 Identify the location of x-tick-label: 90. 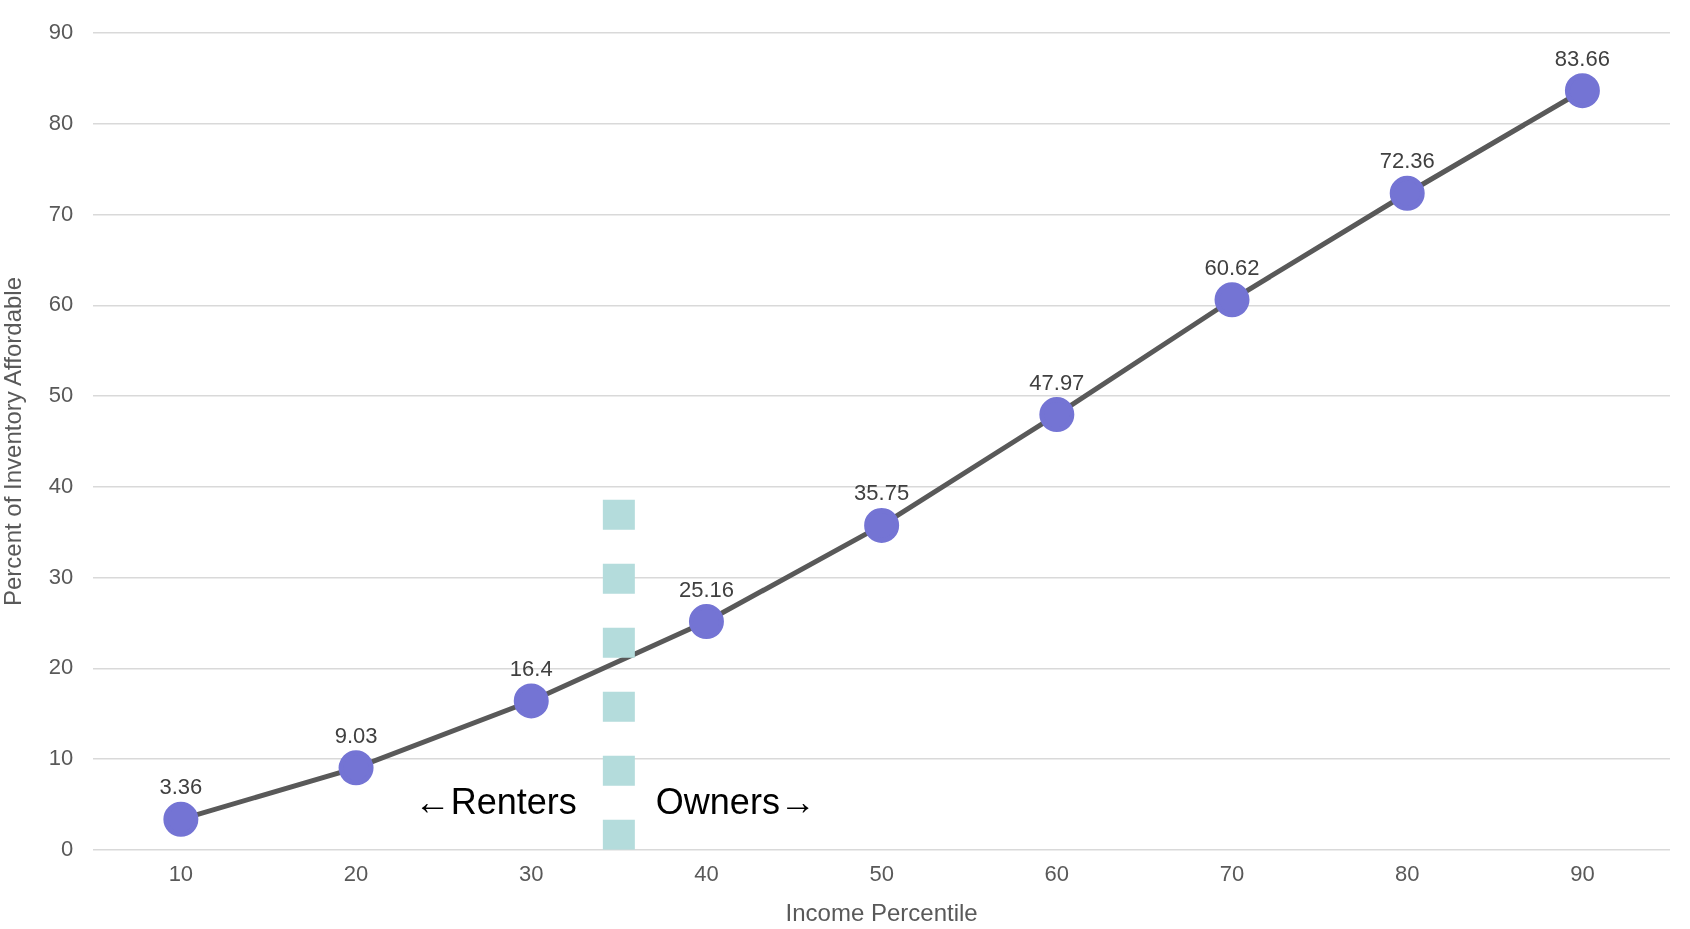
(1582, 874).